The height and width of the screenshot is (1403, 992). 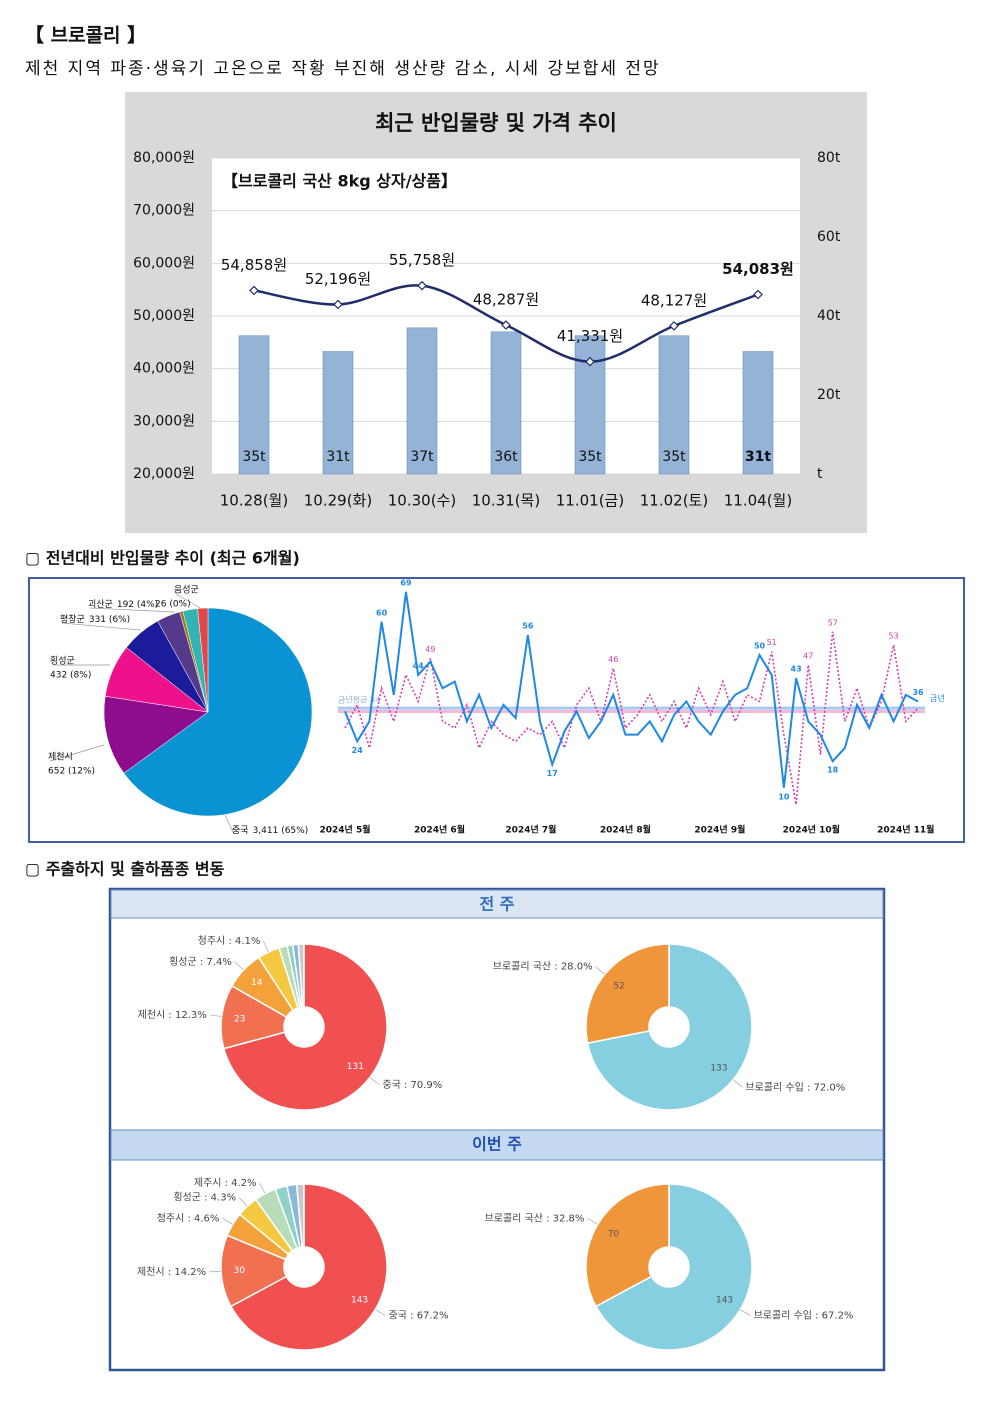 I want to click on point-label: 53, so click(x=894, y=636).